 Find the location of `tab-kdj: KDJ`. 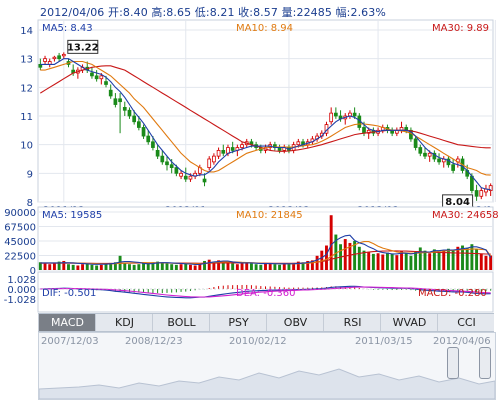

tab-kdj: KDJ is located at coordinates (124, 322).